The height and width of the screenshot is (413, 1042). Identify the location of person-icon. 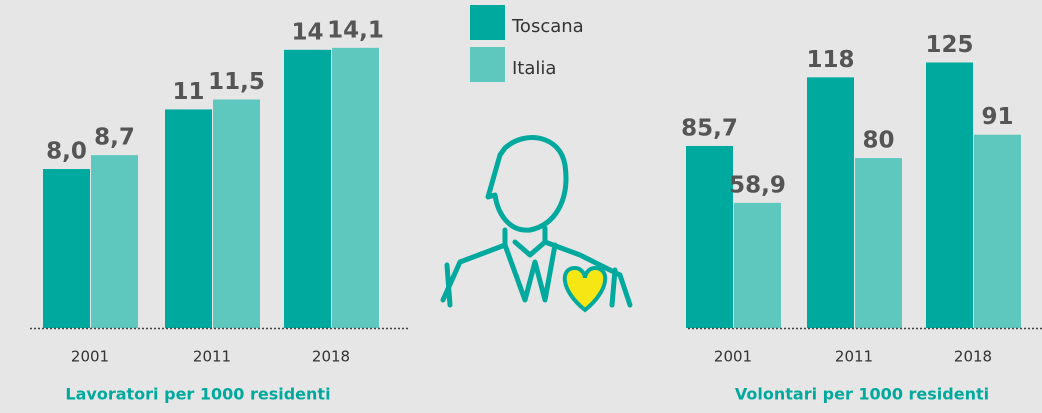
(536, 221).